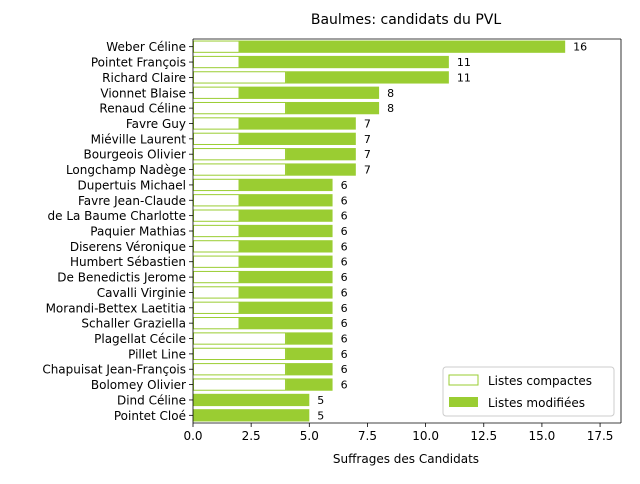 This screenshot has height=484, width=640. I want to click on bar-listes-compactes-vionnet-blaise, so click(216, 92).